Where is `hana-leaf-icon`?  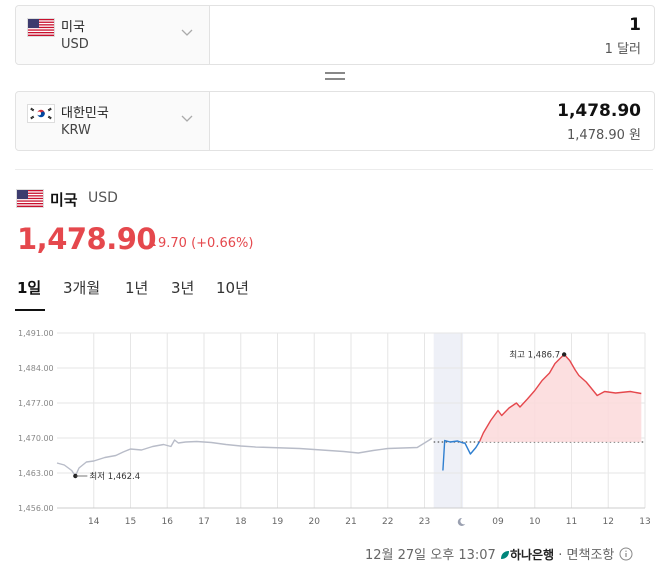
hana-leaf-icon is located at coordinates (504, 555).